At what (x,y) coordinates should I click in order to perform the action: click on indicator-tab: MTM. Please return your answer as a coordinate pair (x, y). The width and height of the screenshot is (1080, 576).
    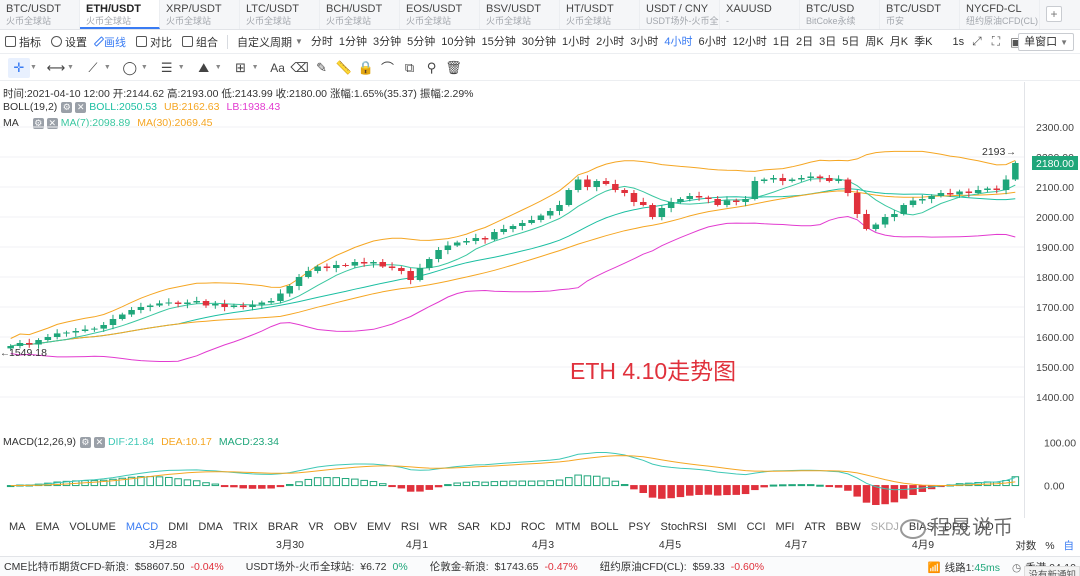
    Looking at the image, I should click on (568, 527).